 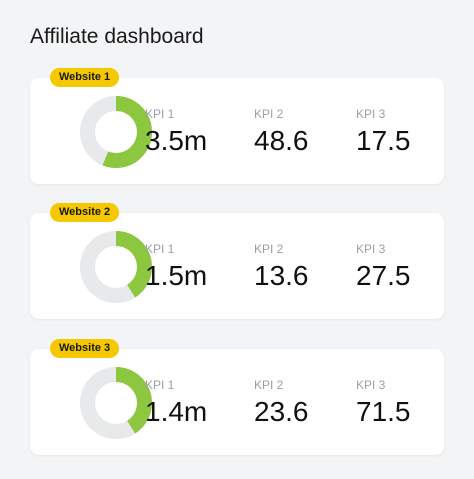 I want to click on kpi-3: KPI 3 17.5, so click(x=383, y=132).